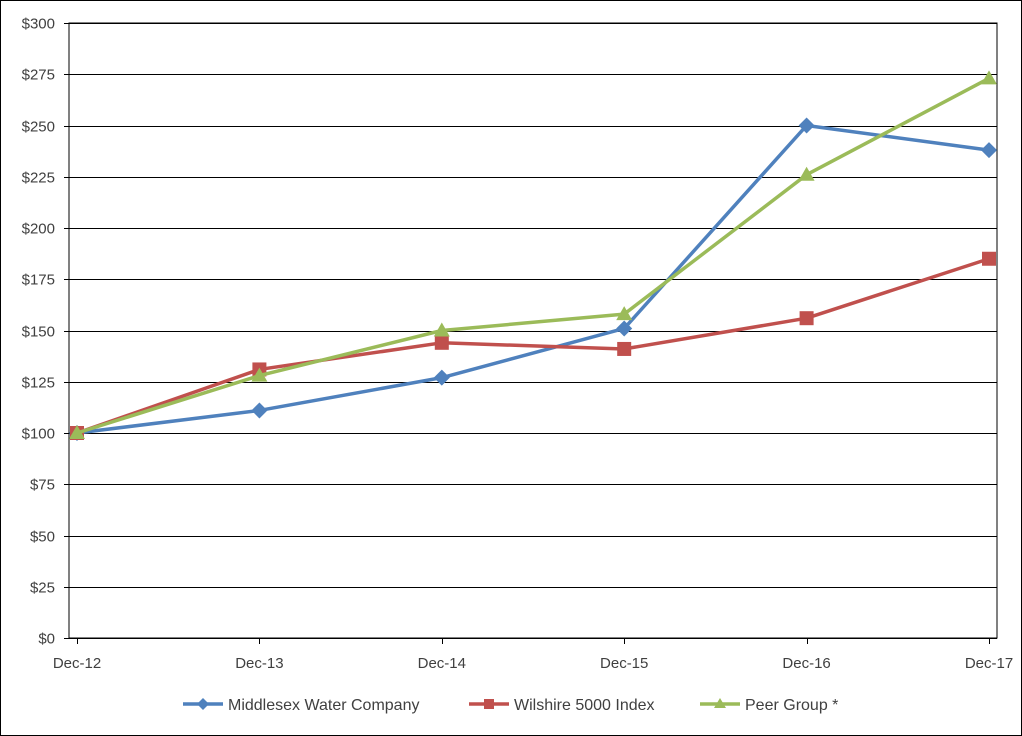 Image resolution: width=1022 pixels, height=736 pixels. I want to click on y-tick-label: $25, so click(42, 588).